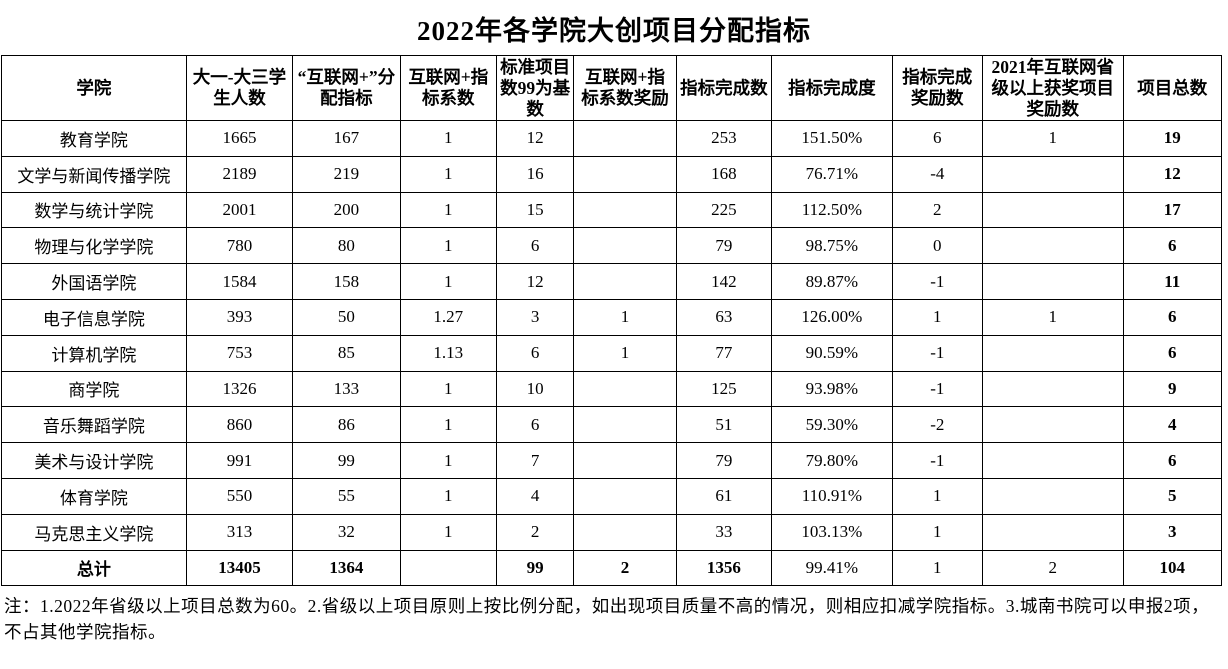  What do you see at coordinates (612, 317) in the screenshot?
I see `table-row: 电子信息学院 393 50 1.27 3 1 63 126.00% 1 1 6` at bounding box center [612, 317].